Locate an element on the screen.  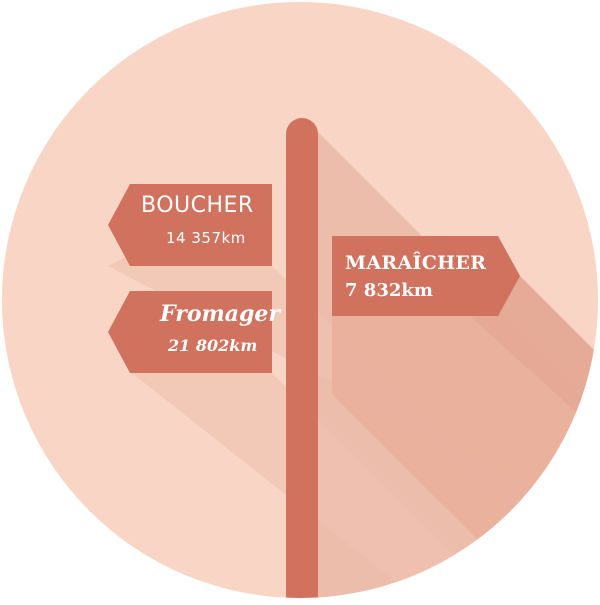
boucher-sign-board is located at coordinates (190, 225).